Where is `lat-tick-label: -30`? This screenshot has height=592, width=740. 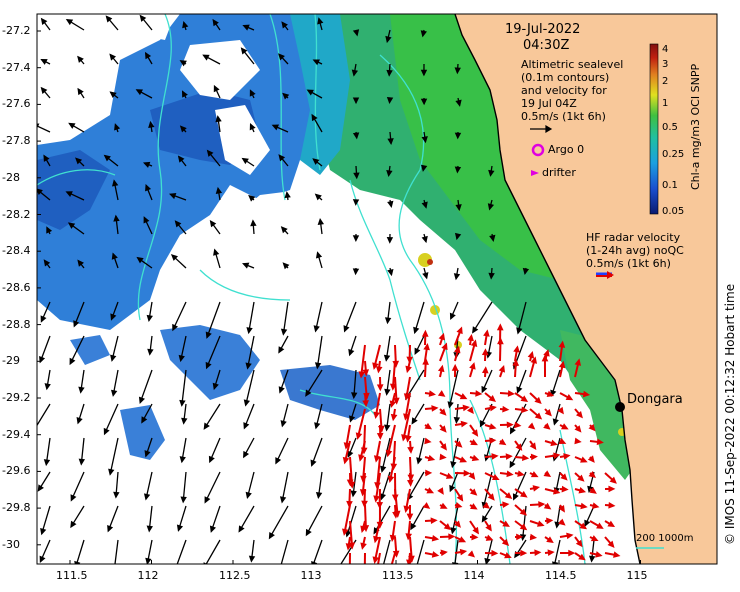 lat-tick-label: -30 is located at coordinates (11, 544).